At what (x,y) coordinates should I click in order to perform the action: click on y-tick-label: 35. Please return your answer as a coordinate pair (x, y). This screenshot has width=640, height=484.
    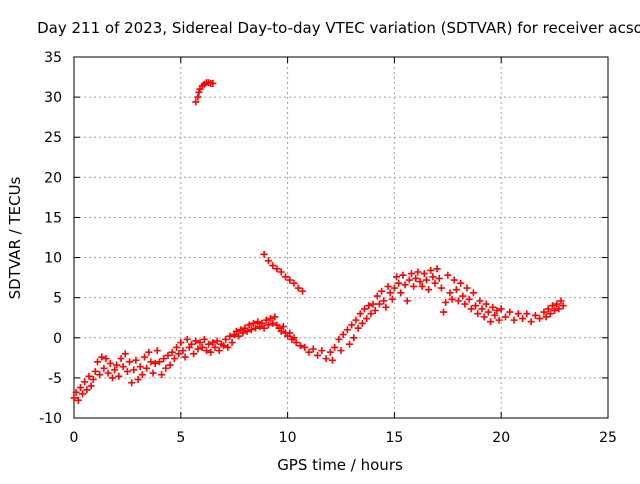
    Looking at the image, I should click on (53, 58).